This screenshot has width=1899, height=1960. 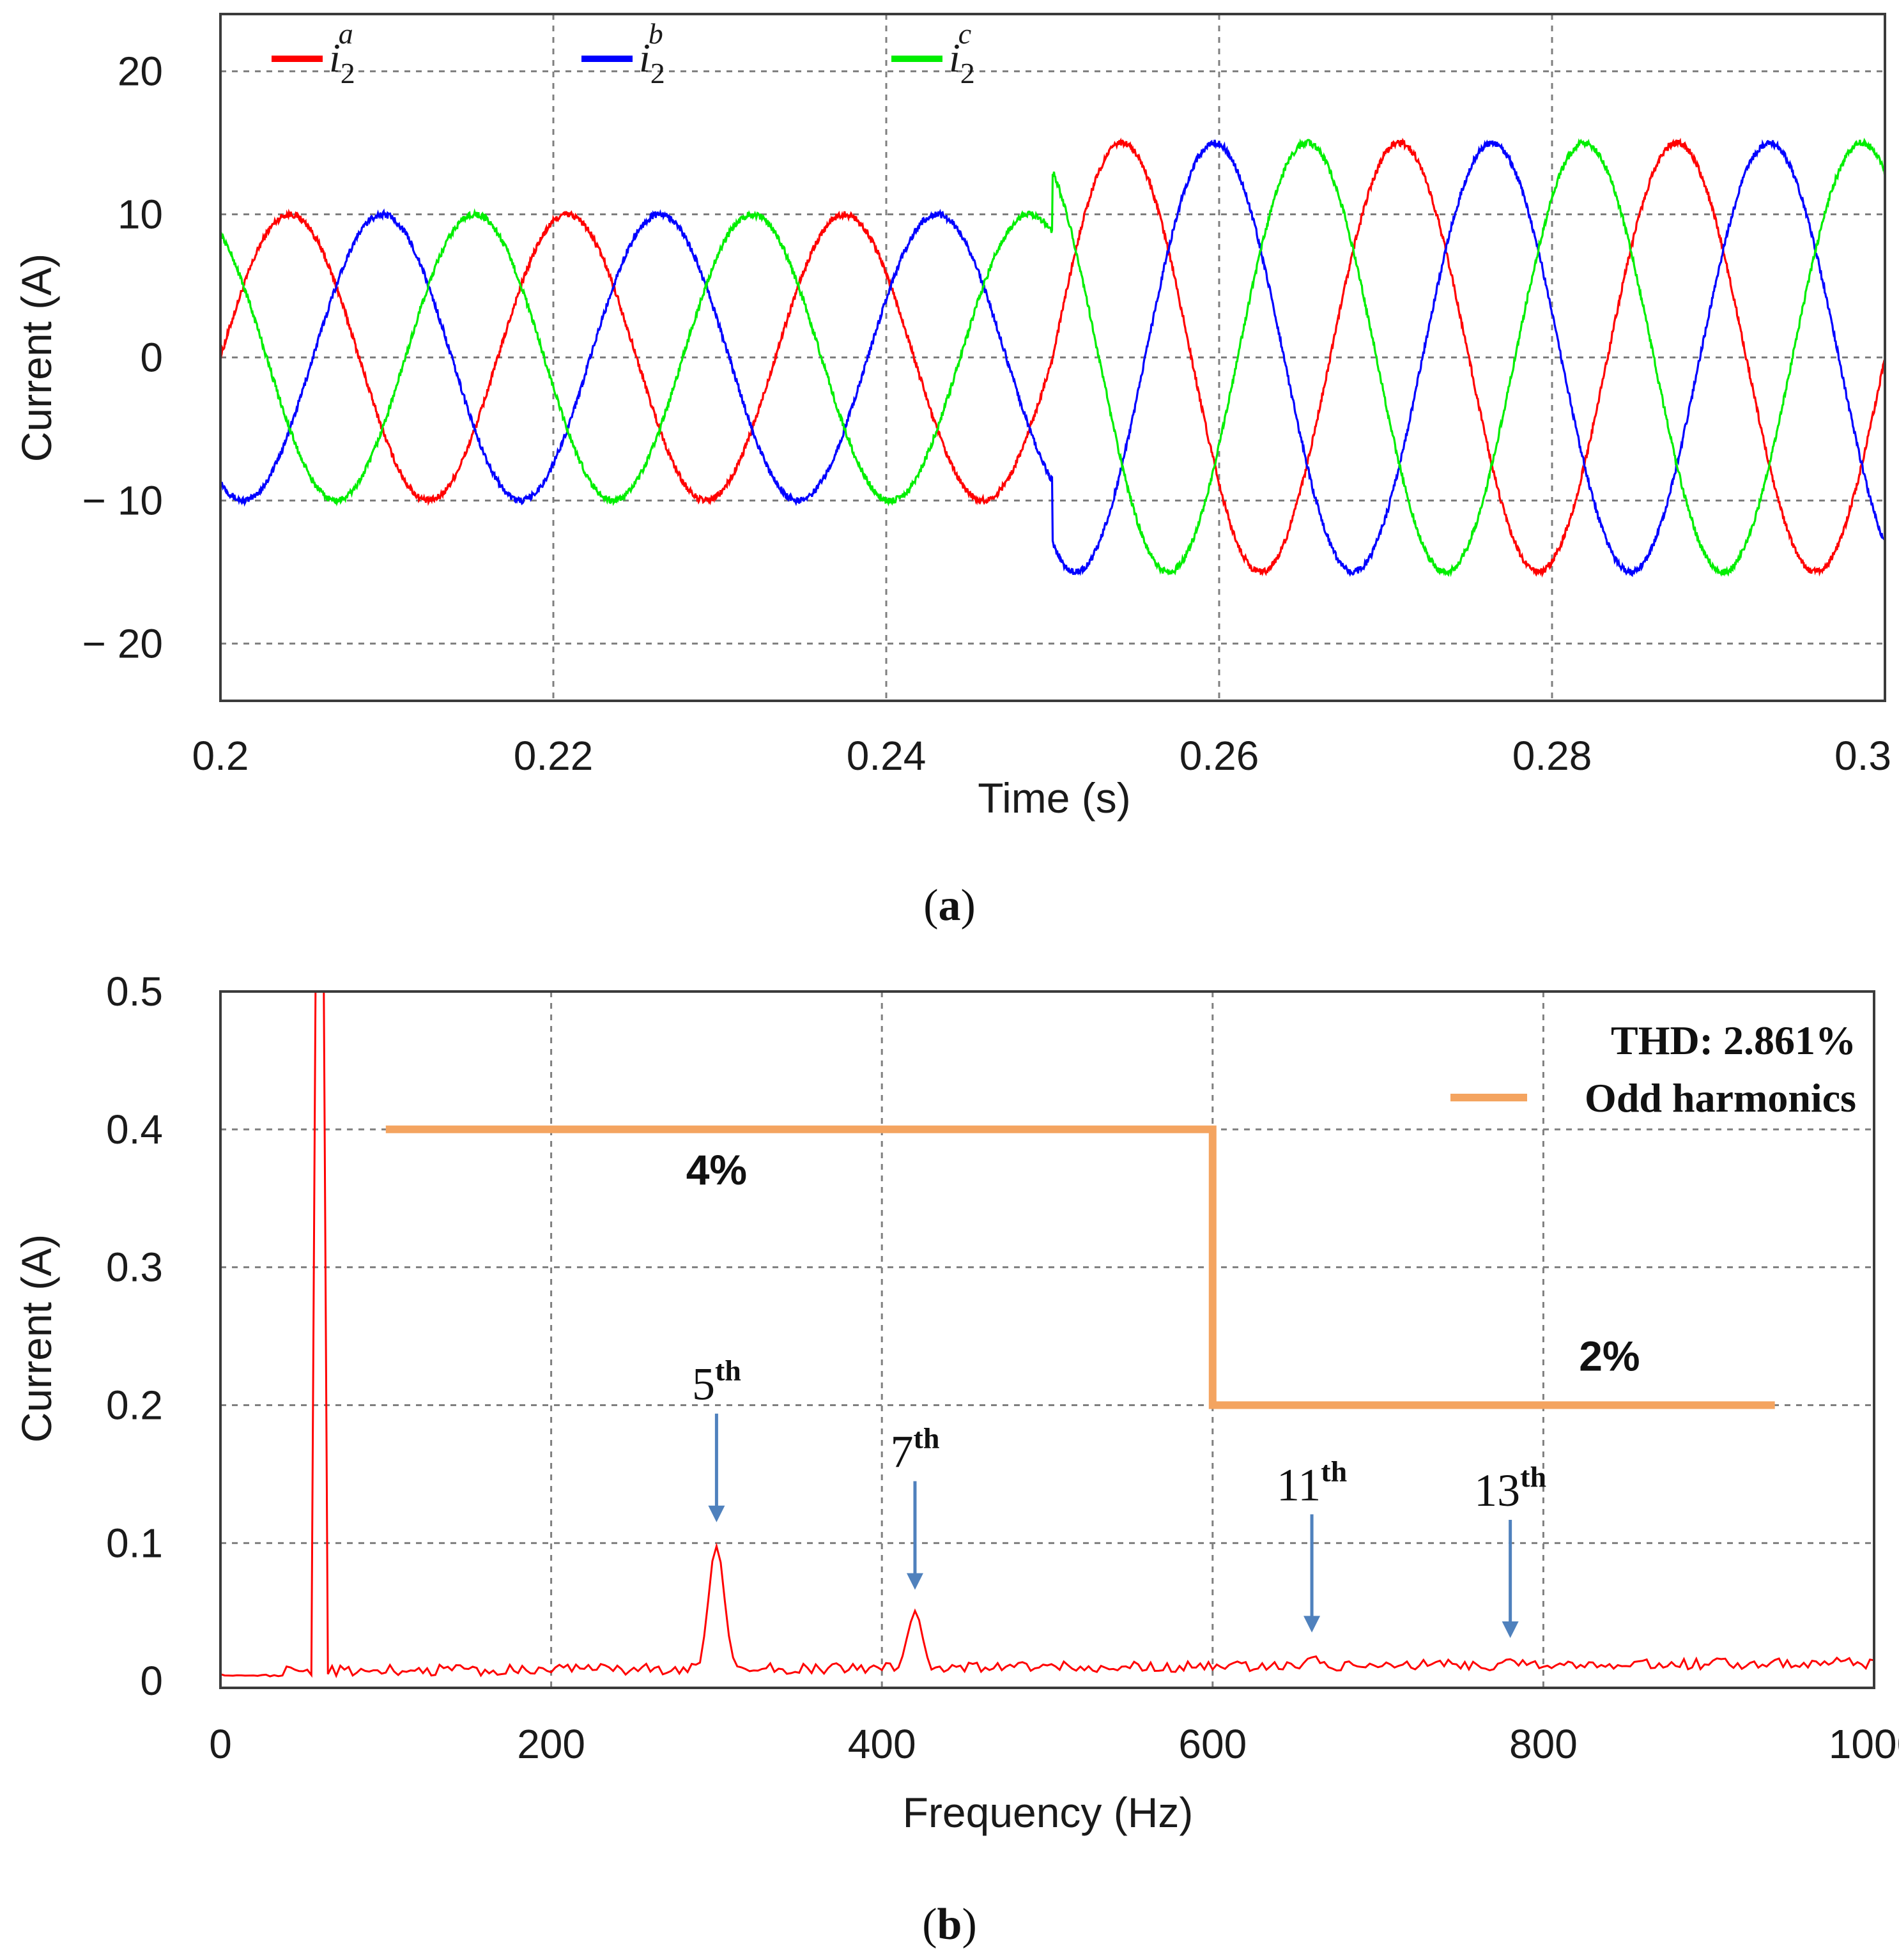 I want to click on odd-harmonics-limit-line, so click(x=1080, y=1267).